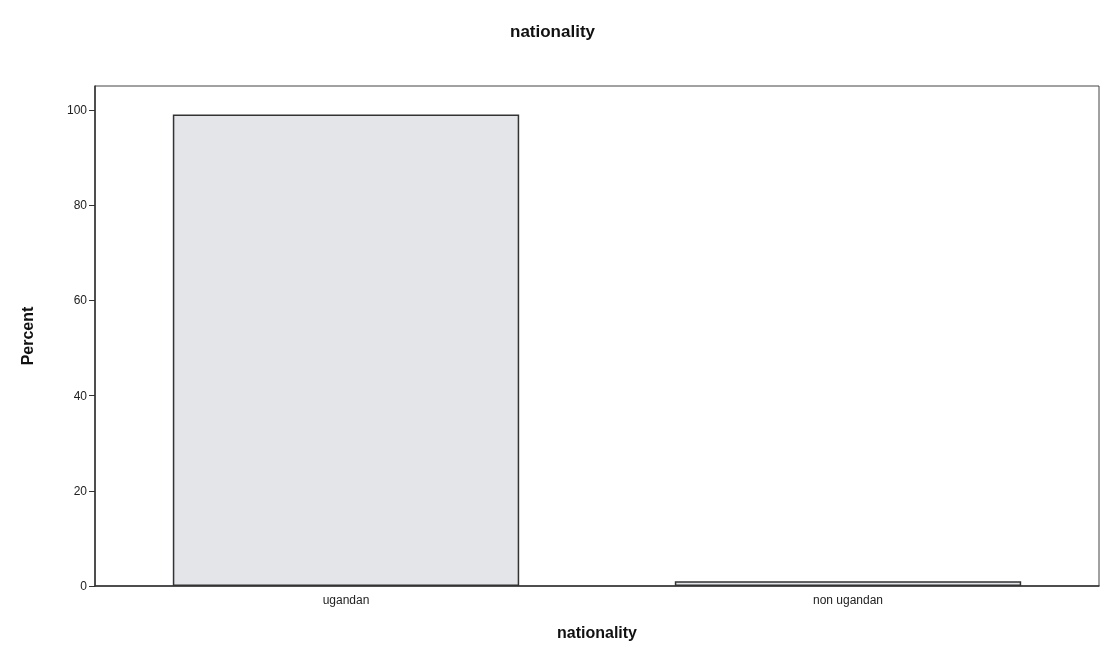  Describe the element at coordinates (27, 335) in the screenshot. I see `y-axis-title: Percent` at that location.